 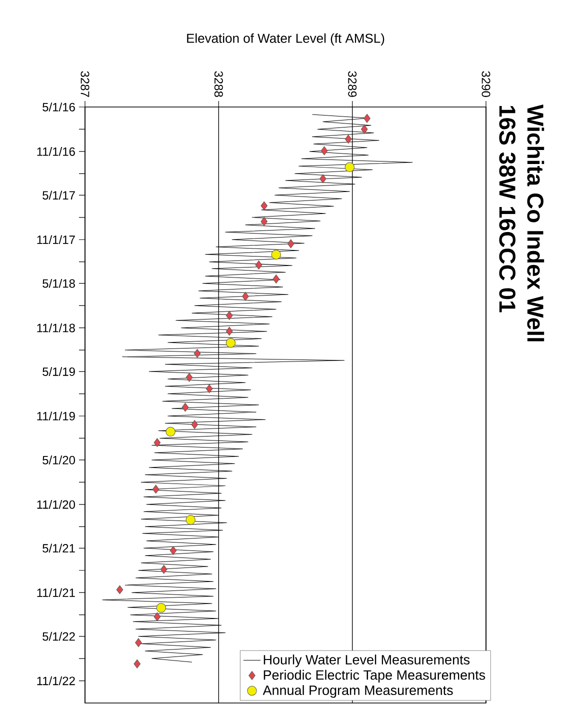 I want to click on text: Wichita Co Index Well, so click(x=535, y=223).